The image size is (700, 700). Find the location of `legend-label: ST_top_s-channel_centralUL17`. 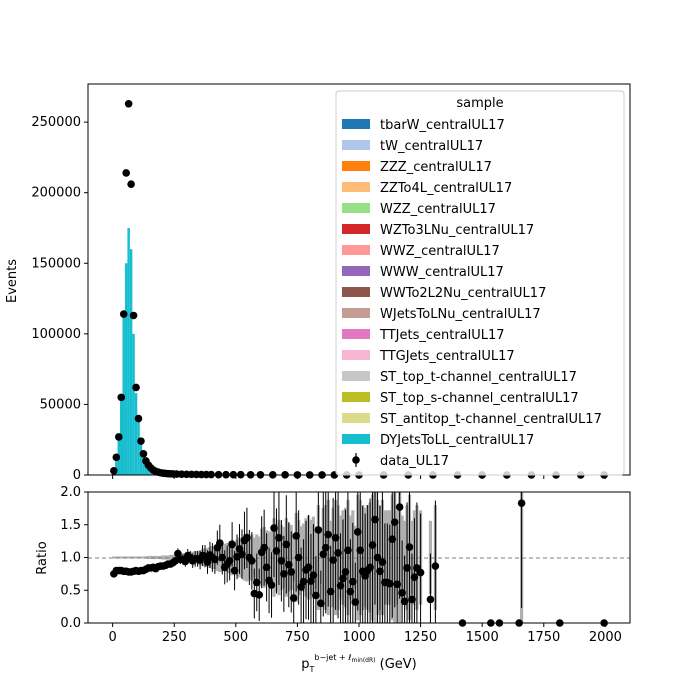

legend-label: ST_top_s-channel_centralUL17 is located at coordinates (479, 398).